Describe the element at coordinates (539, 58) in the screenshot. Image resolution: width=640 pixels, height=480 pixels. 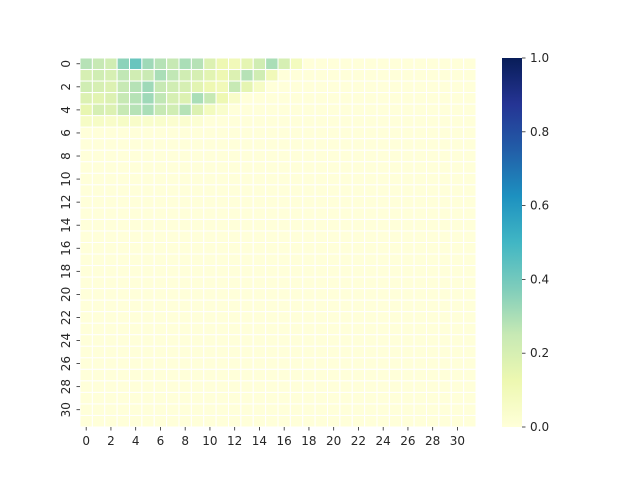
I see `colorbar-tick-label: 1.0` at that location.